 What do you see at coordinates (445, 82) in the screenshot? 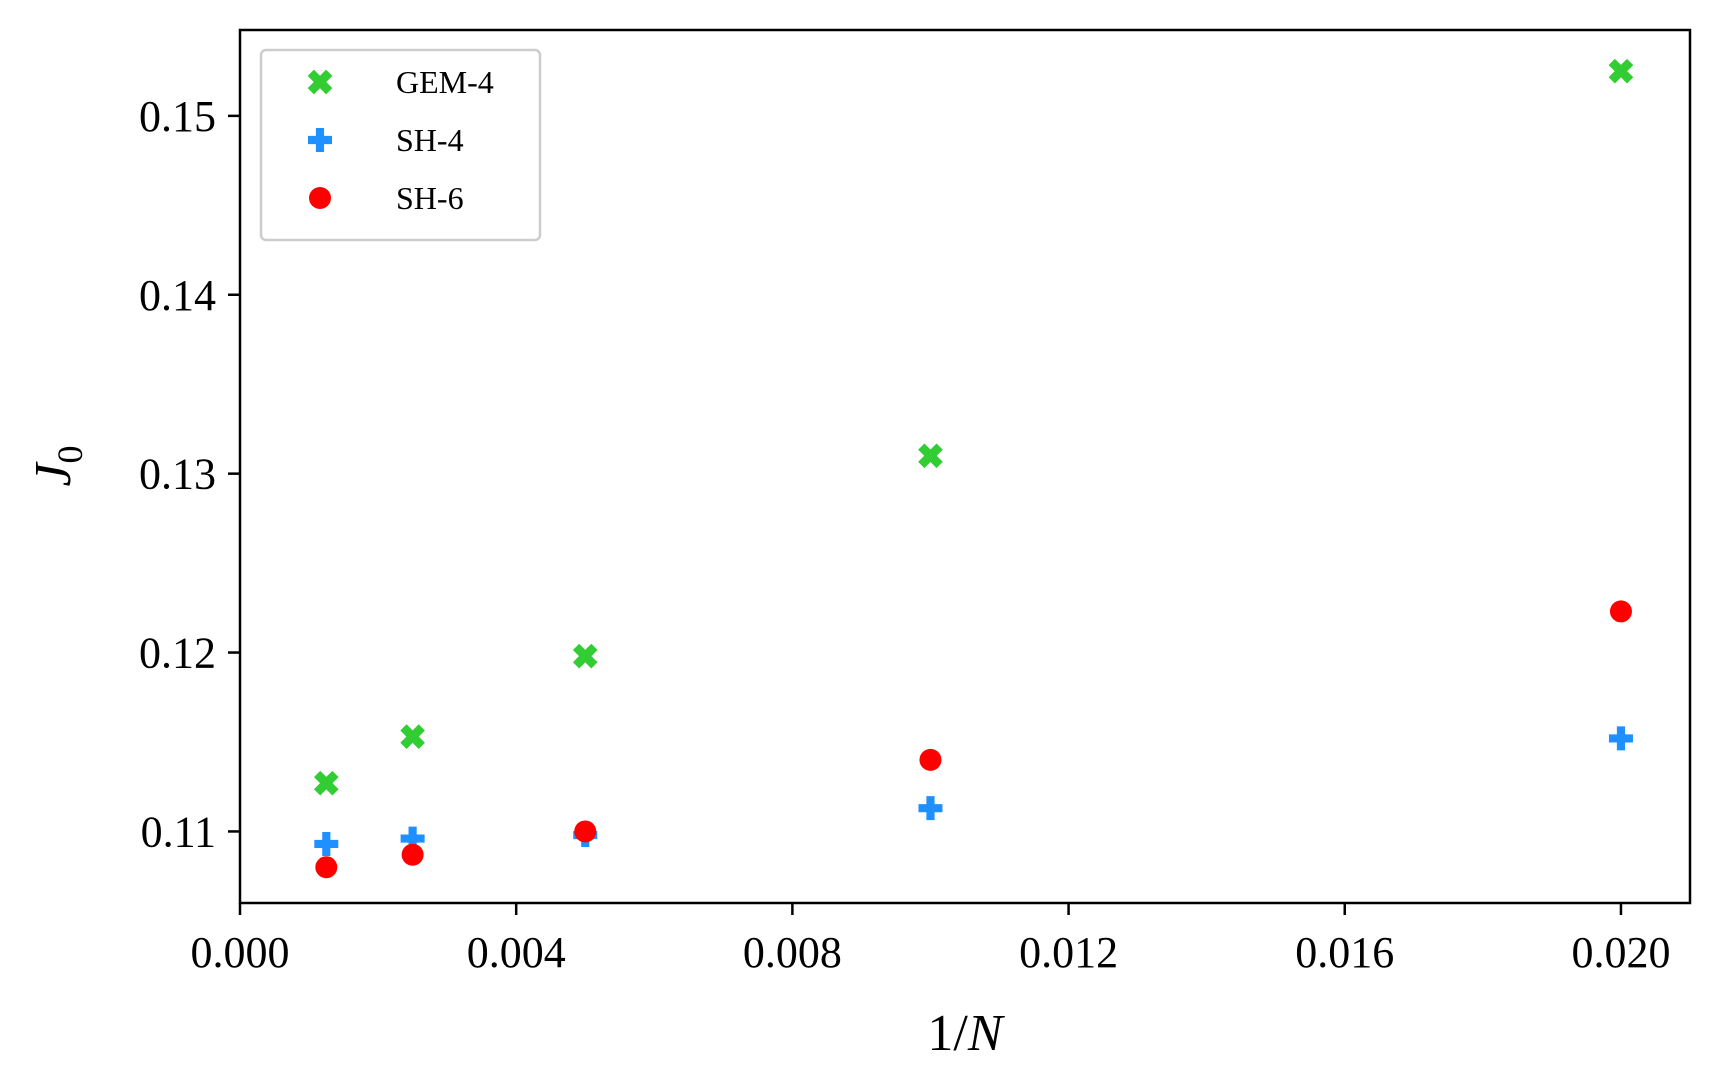
I see `legend-label: GEM-4` at bounding box center [445, 82].